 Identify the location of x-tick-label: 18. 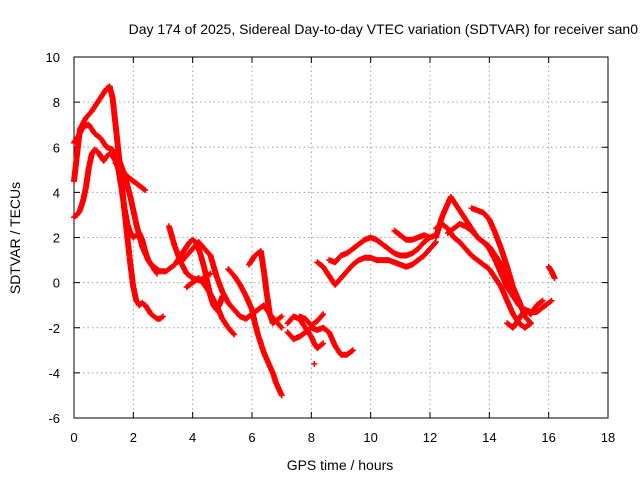
(608, 437).